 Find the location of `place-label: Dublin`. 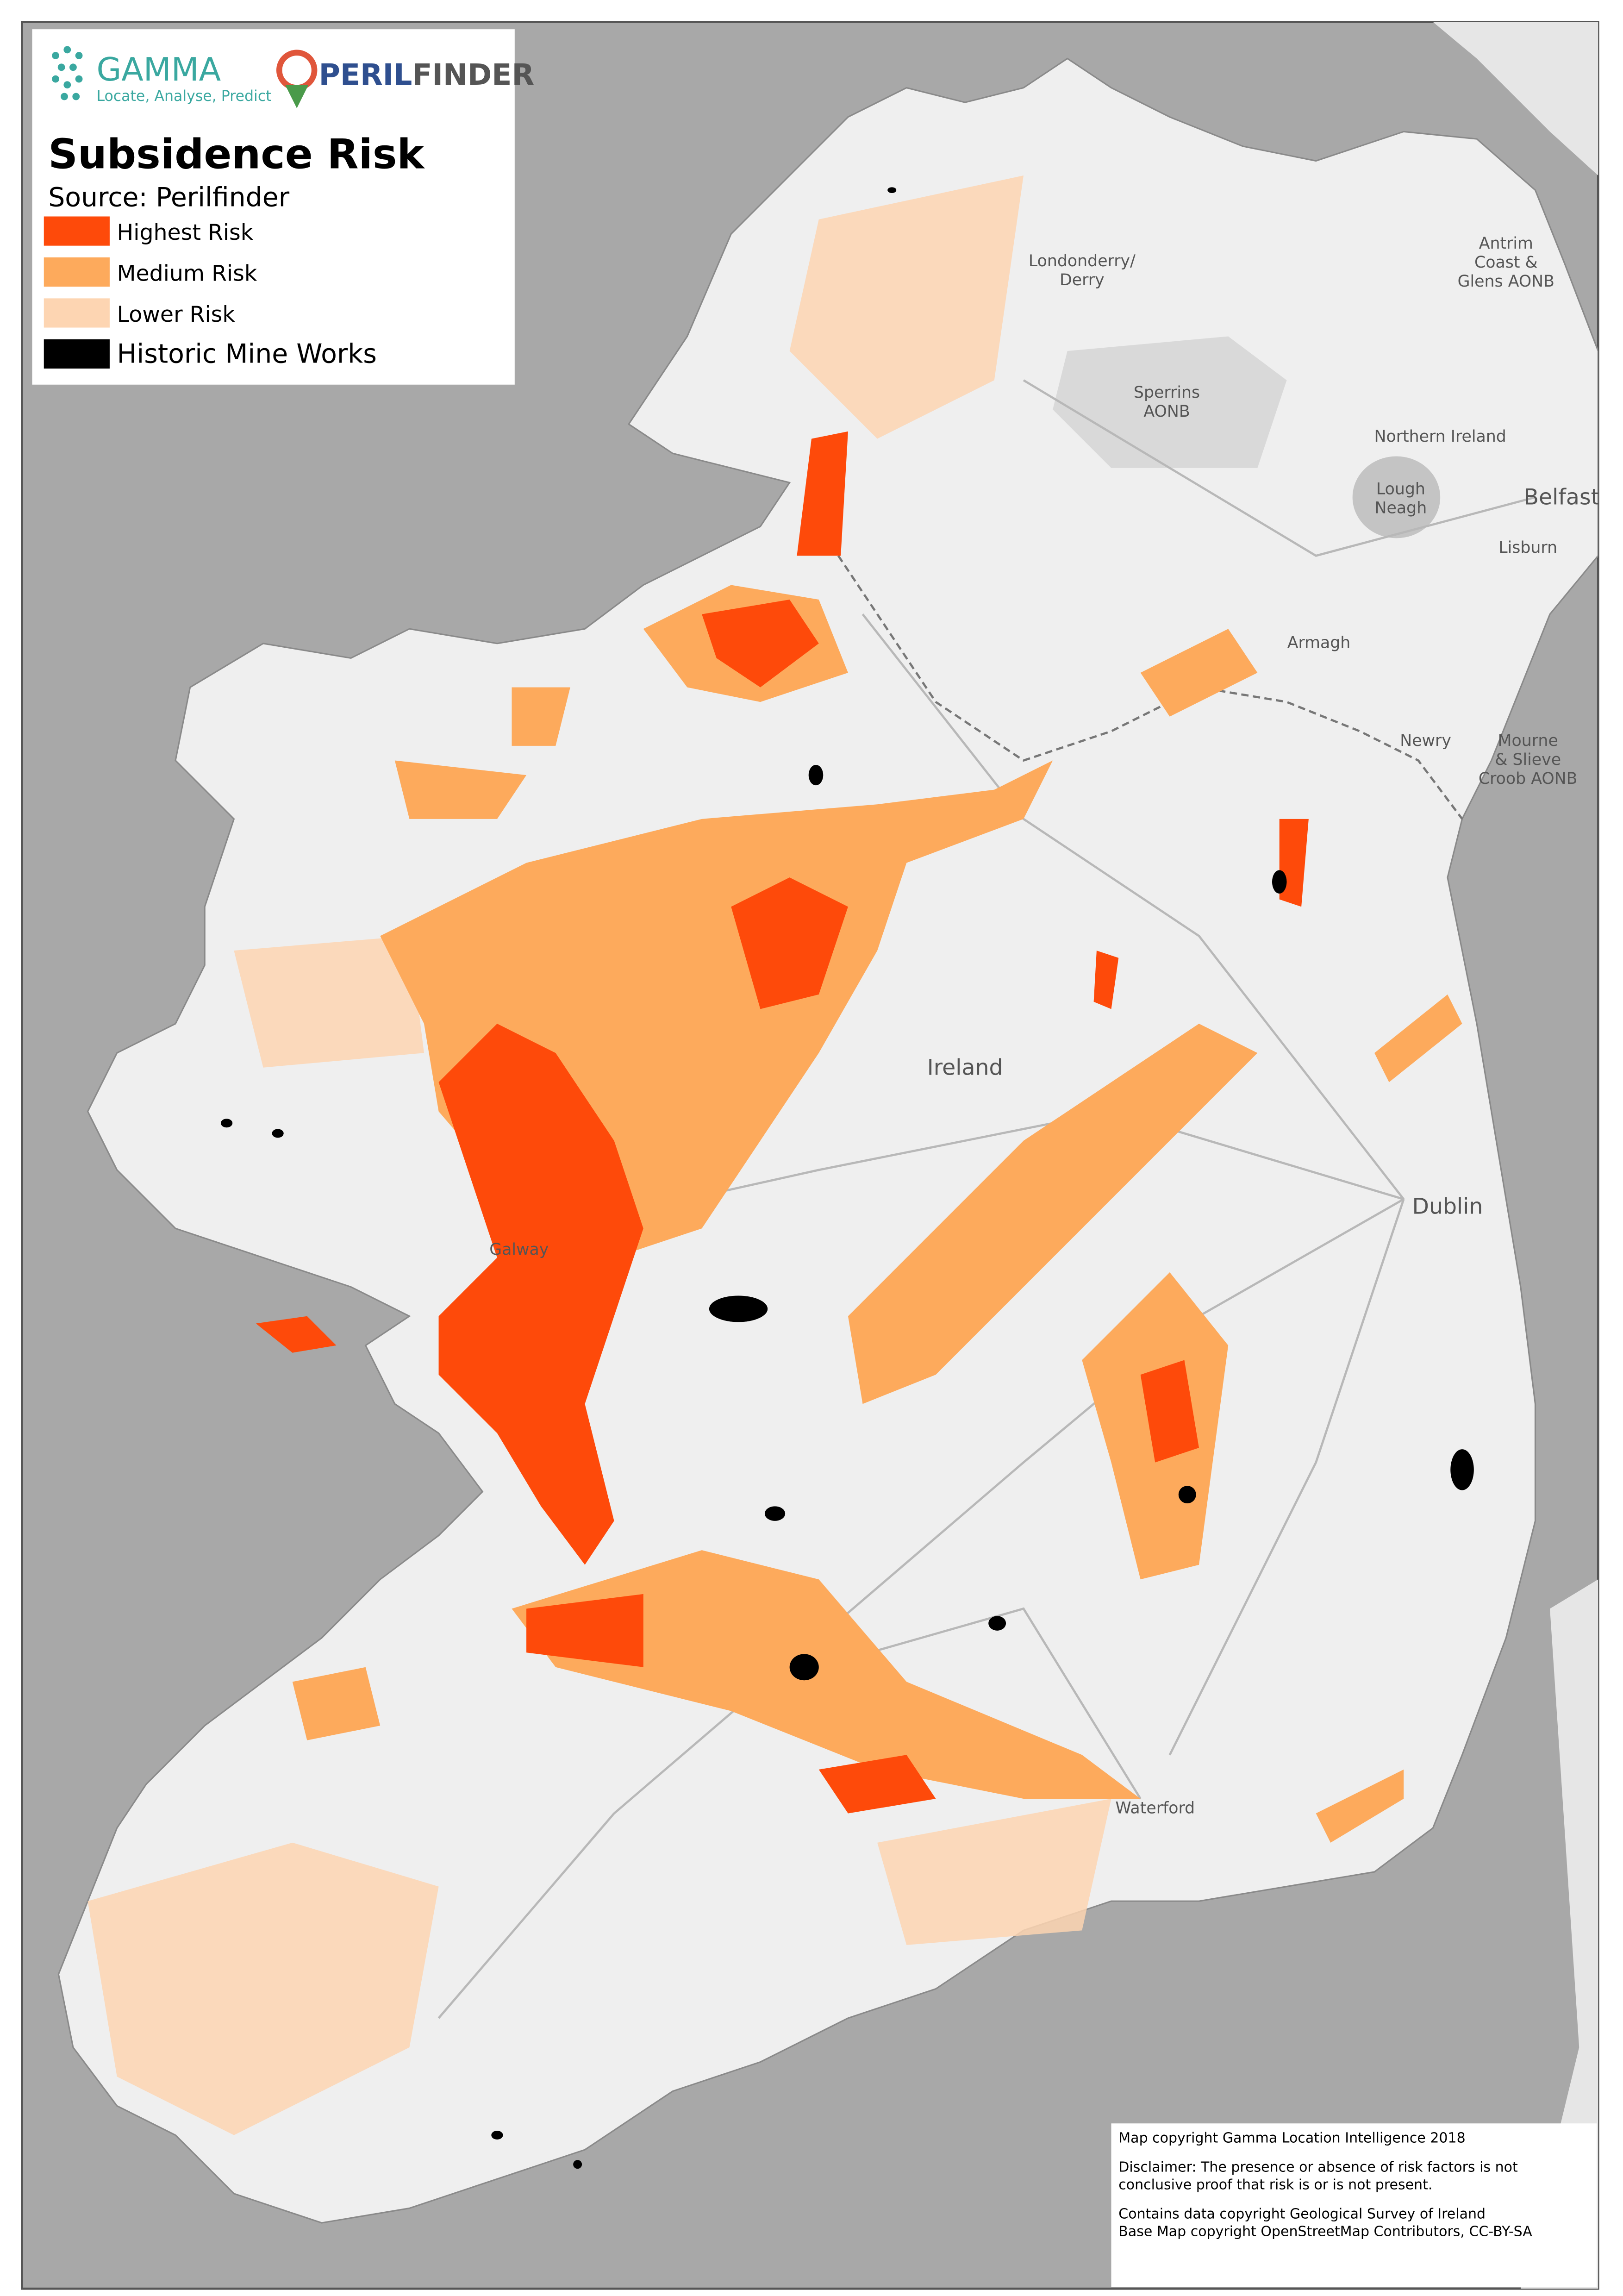

place-label: Dublin is located at coordinates (1447, 1207).